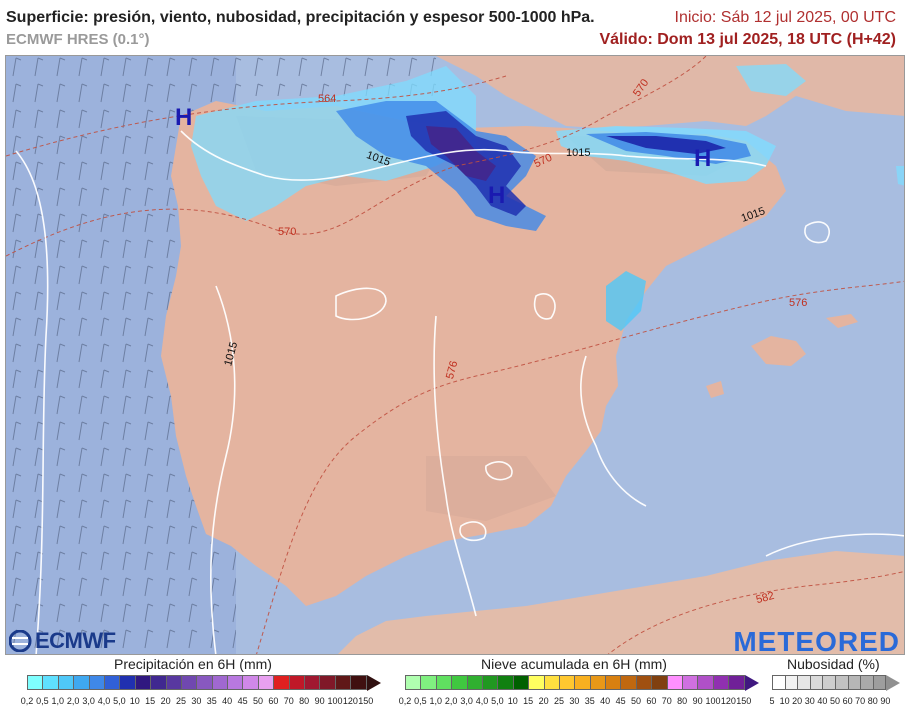  I want to click on cloud-legend-label: 30, so click(809, 701).